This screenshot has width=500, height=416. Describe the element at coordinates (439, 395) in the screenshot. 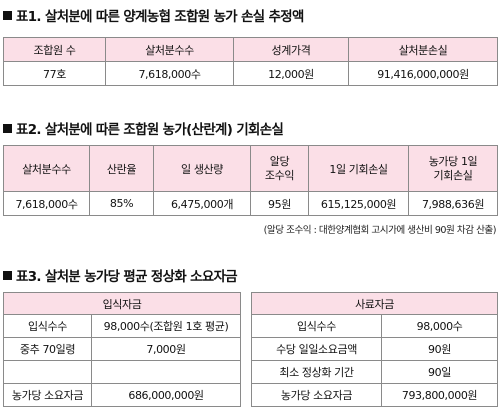

I see `table3-right-value: 793,800,000원` at that location.